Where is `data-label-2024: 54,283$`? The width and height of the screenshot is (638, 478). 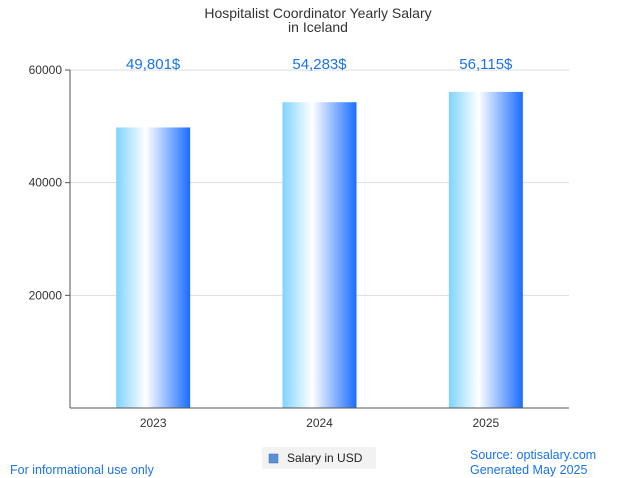
data-label-2024: 54,283$ is located at coordinates (319, 64).